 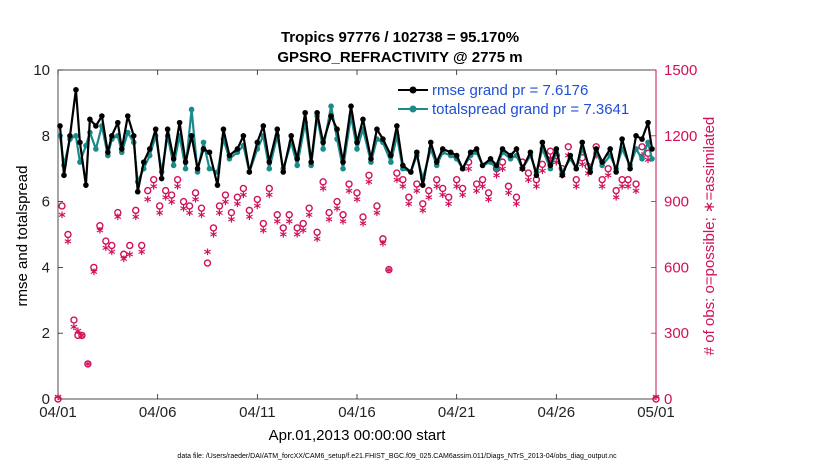 What do you see at coordinates (46, 136) in the screenshot?
I see `y-left-tick-label: 8` at bounding box center [46, 136].